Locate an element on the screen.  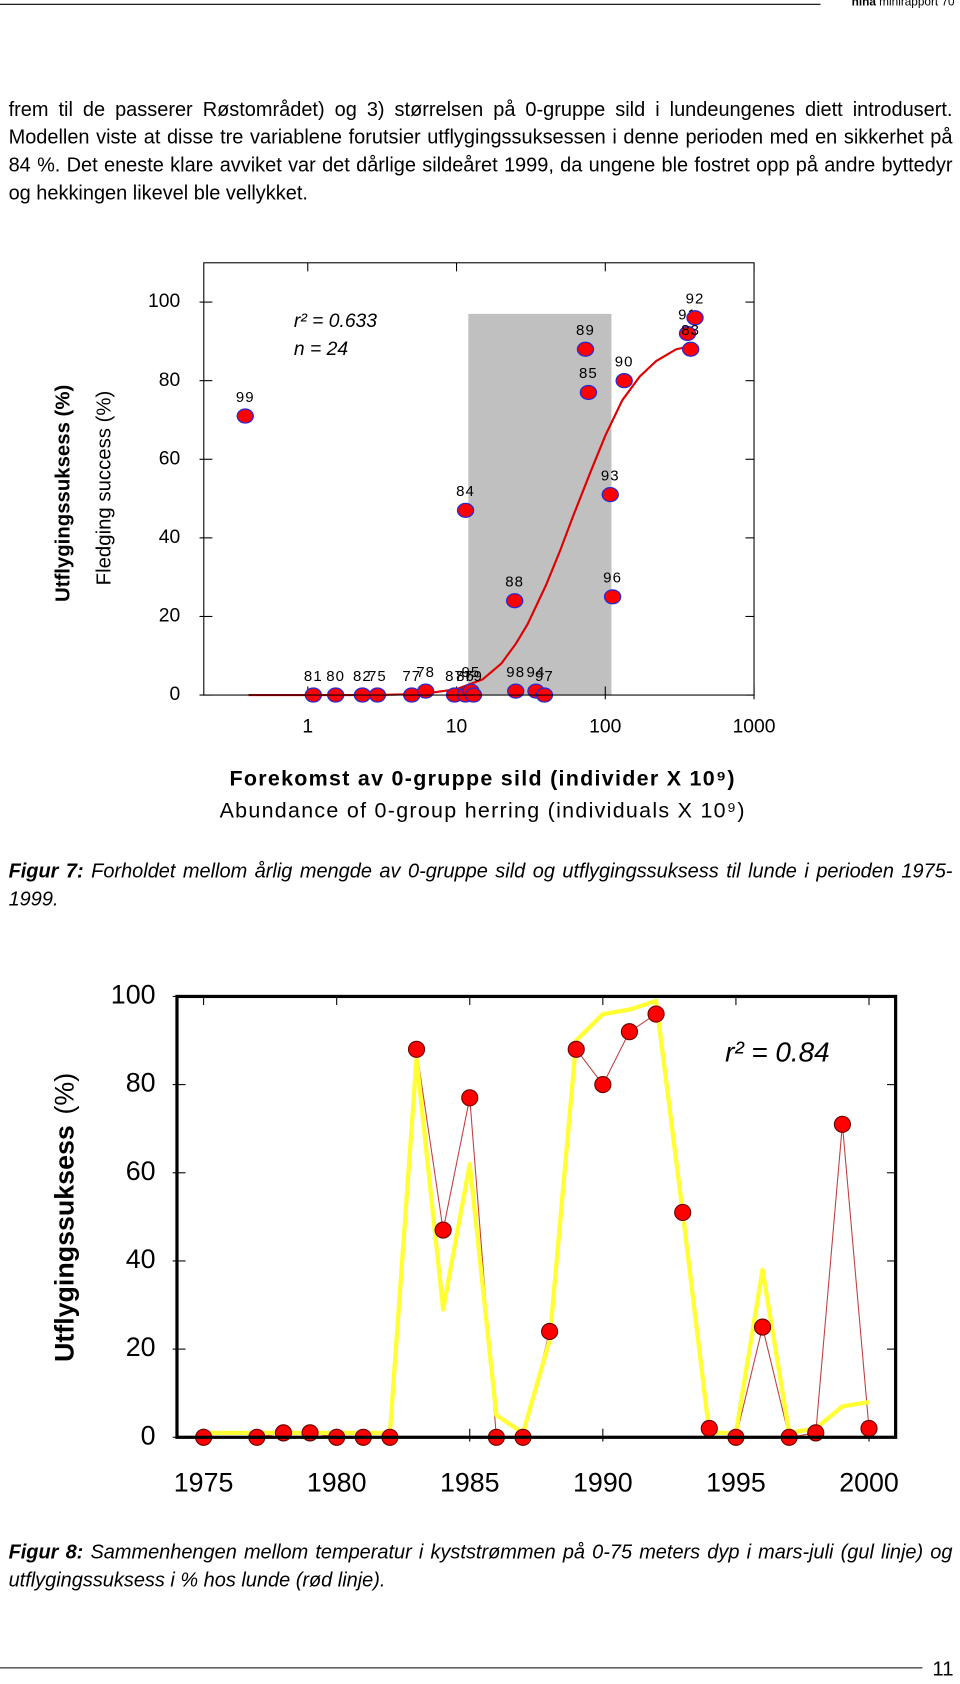
point-label: 75 is located at coordinates (377, 676).